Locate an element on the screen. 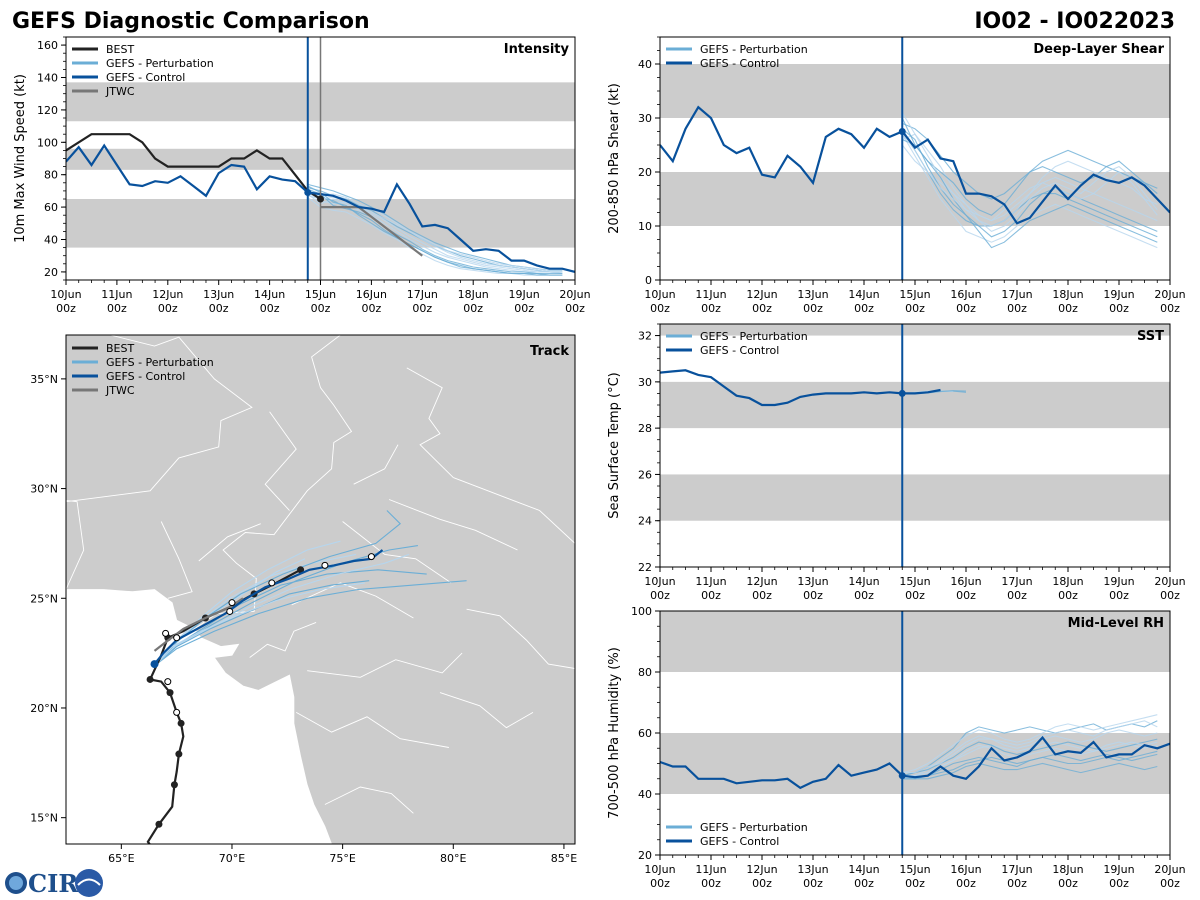  track-lat-label: 20°N is located at coordinates (44, 708).